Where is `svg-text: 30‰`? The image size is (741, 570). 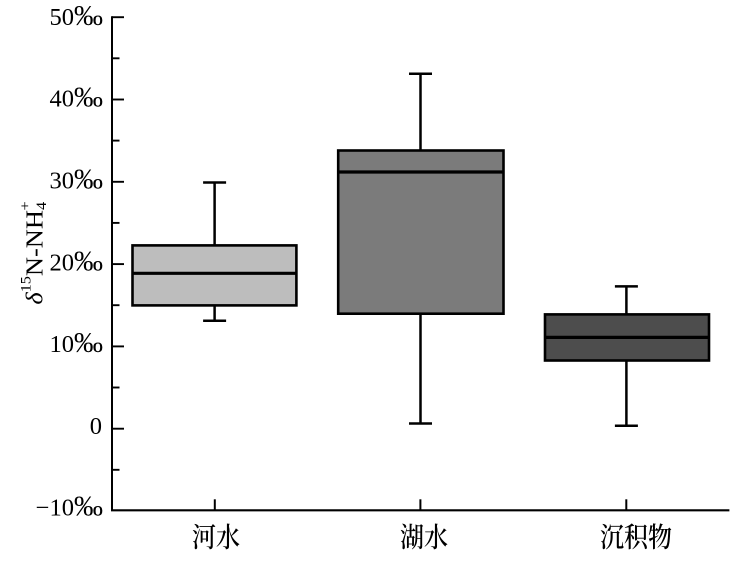 svg-text: 30‰ is located at coordinates (77, 180).